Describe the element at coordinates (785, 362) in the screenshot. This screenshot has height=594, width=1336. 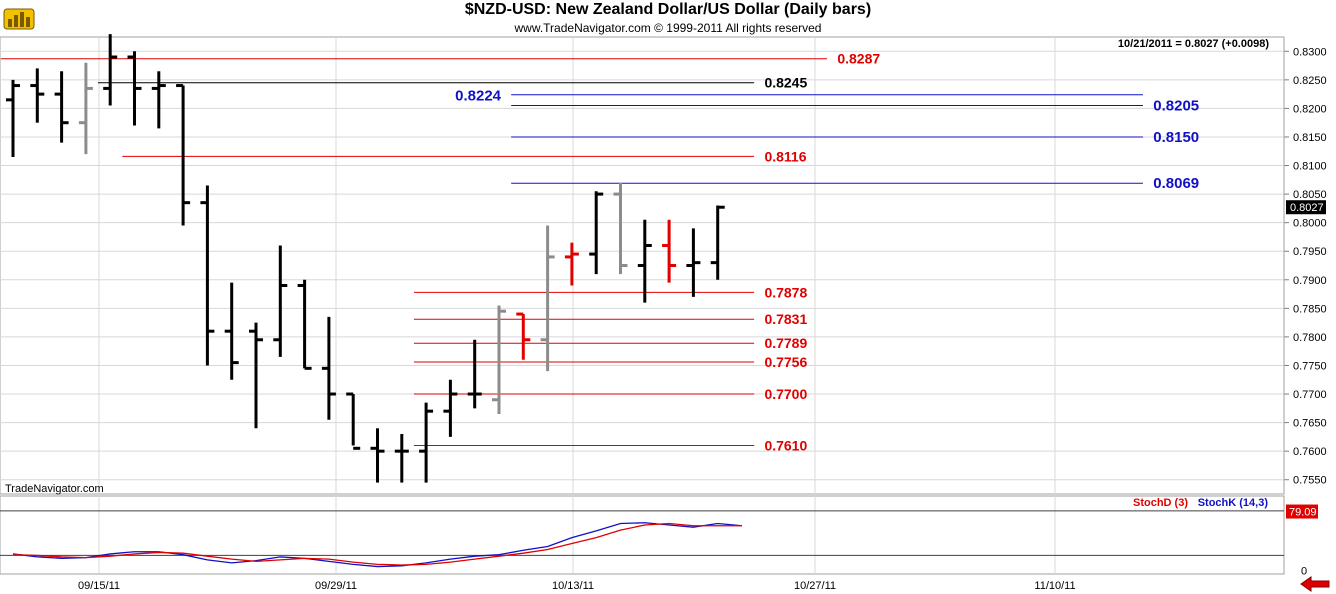
I see `level-label: 0.7756` at that location.